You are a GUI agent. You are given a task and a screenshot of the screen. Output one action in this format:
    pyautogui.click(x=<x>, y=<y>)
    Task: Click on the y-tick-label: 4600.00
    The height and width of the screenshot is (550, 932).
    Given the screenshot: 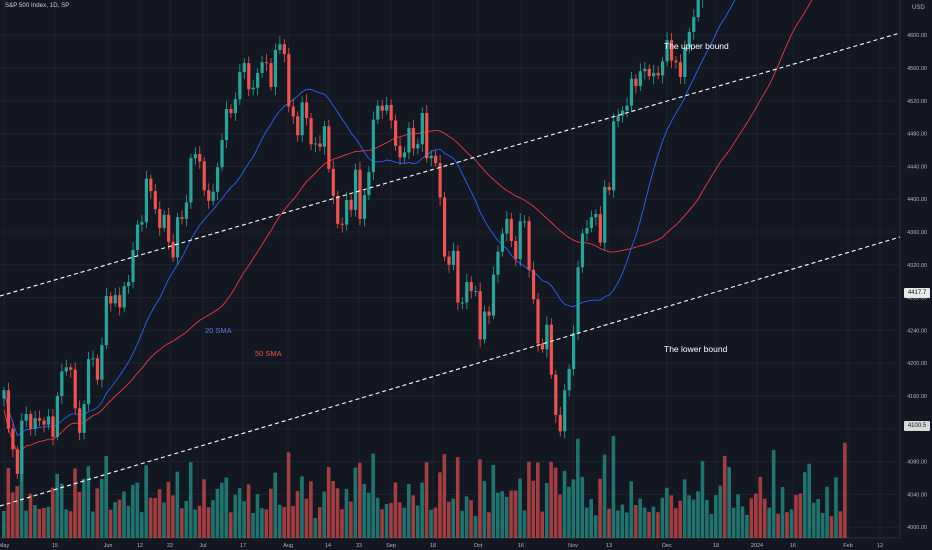 What is the action you would take?
    pyautogui.click(x=917, y=36)
    